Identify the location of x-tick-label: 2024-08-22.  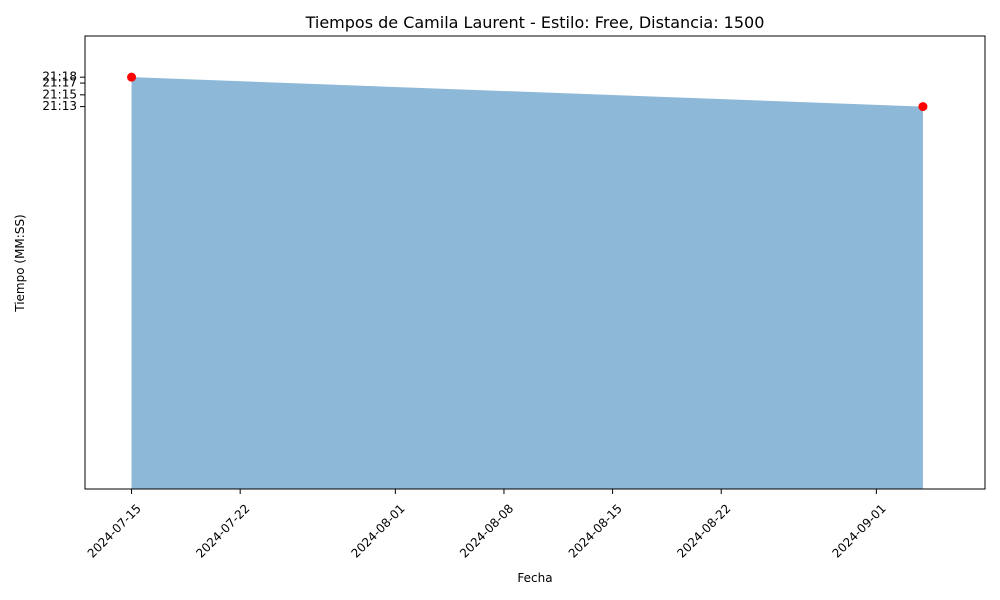
(703, 530).